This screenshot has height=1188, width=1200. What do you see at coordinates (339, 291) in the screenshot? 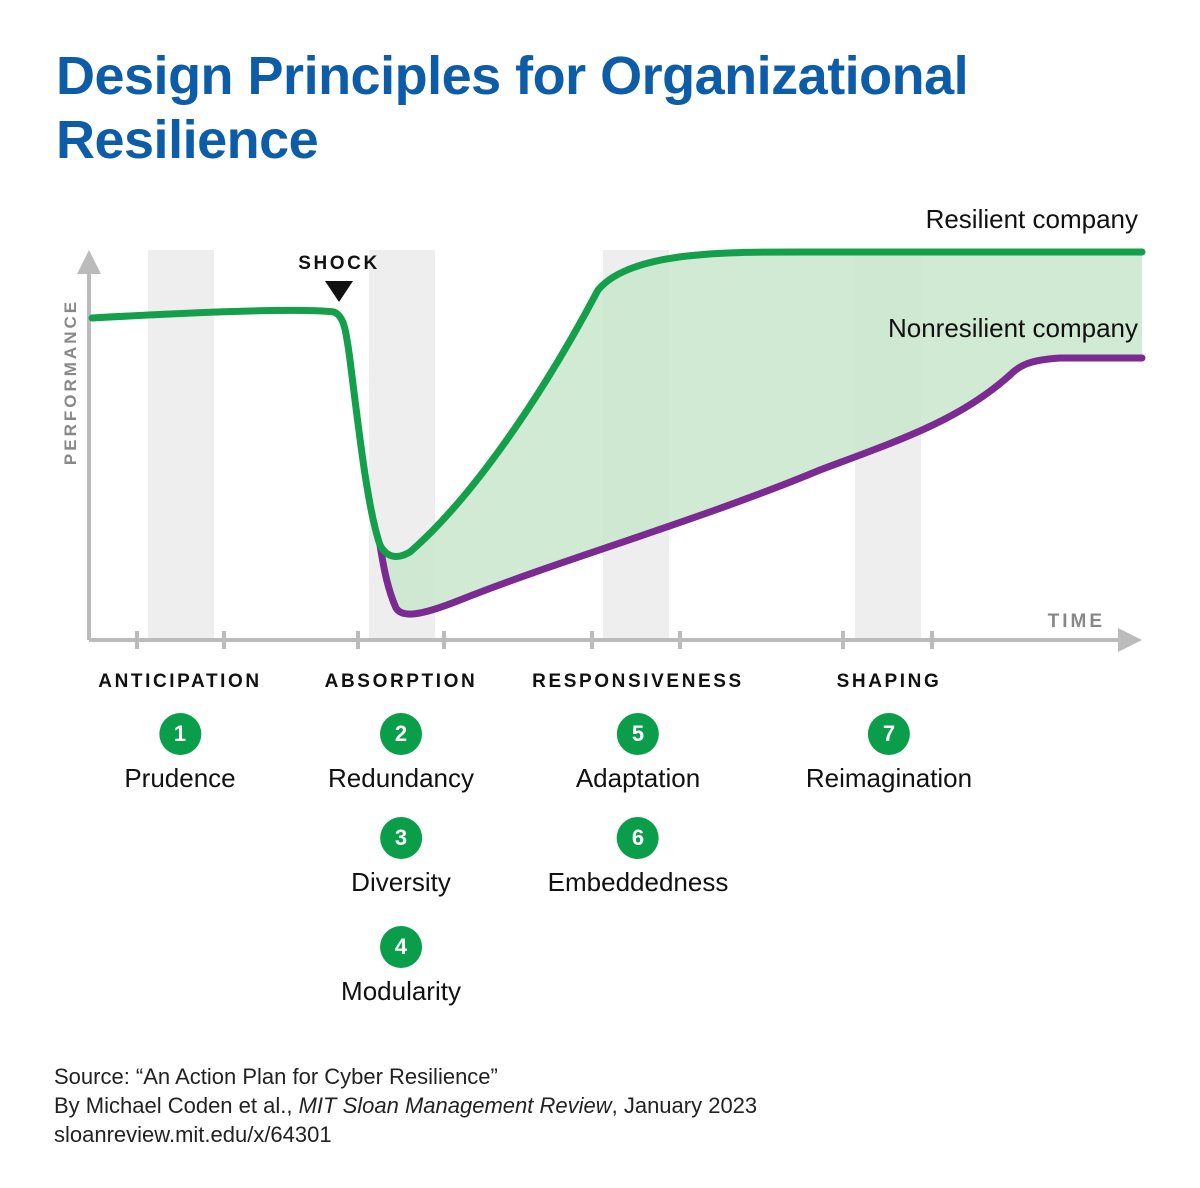
I see `shock-marker-icon` at bounding box center [339, 291].